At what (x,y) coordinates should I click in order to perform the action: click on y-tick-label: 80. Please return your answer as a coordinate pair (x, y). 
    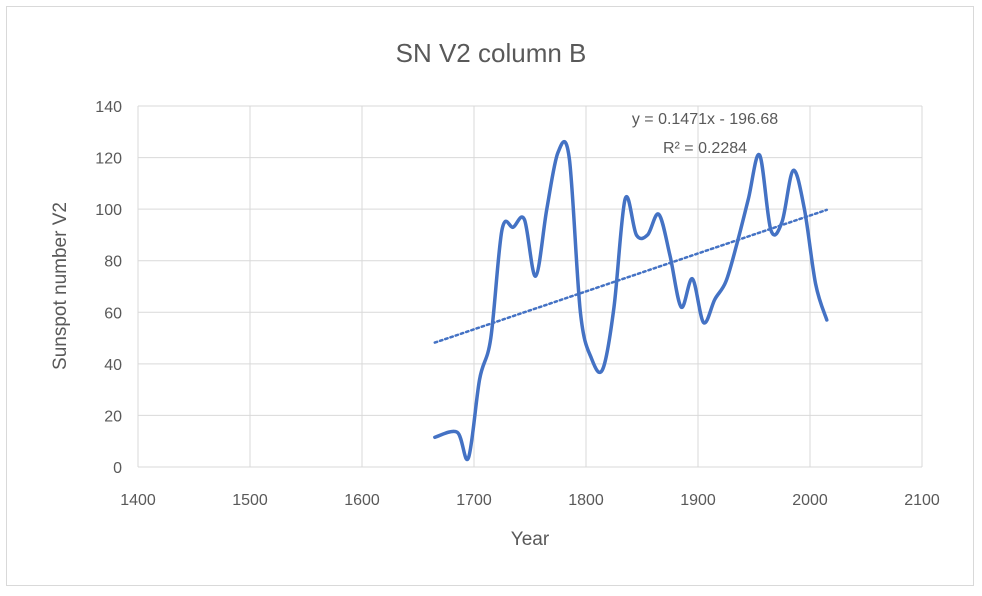
    Looking at the image, I should click on (113, 262).